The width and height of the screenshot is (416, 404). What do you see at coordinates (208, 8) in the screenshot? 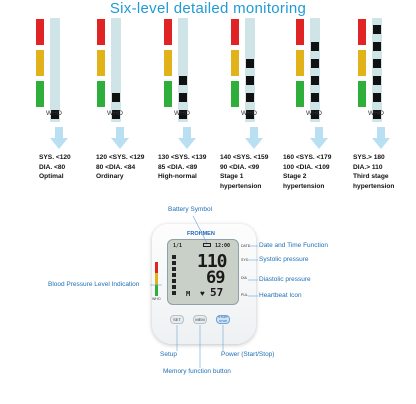
I see `page-title: Six-level detailed monitoring` at bounding box center [208, 8].